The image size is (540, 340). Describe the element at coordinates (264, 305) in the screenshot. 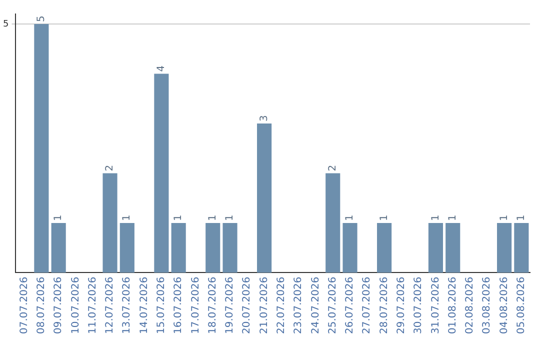

I see `x-tick-label: 21.07.2026` at that location.